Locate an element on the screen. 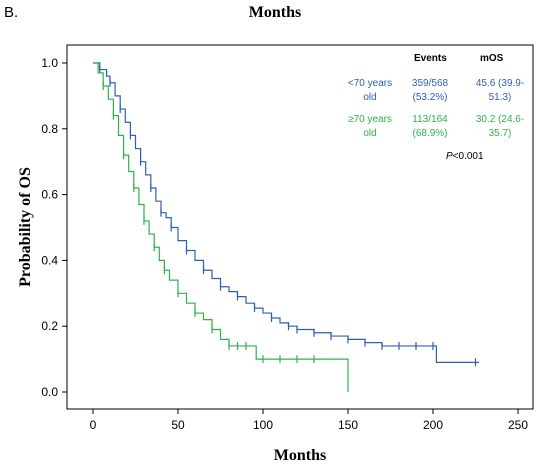 This screenshot has height=468, width=550. legend-events-1-line2: (53.2%) is located at coordinates (429, 97).